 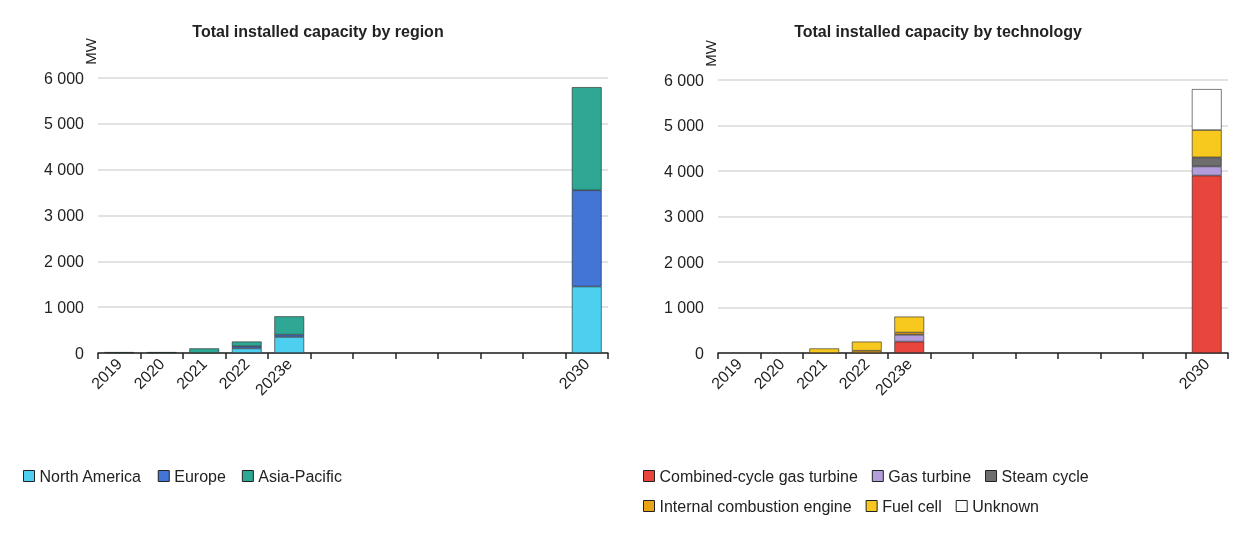 I want to click on legend-label: Unknown, so click(x=1005, y=506).